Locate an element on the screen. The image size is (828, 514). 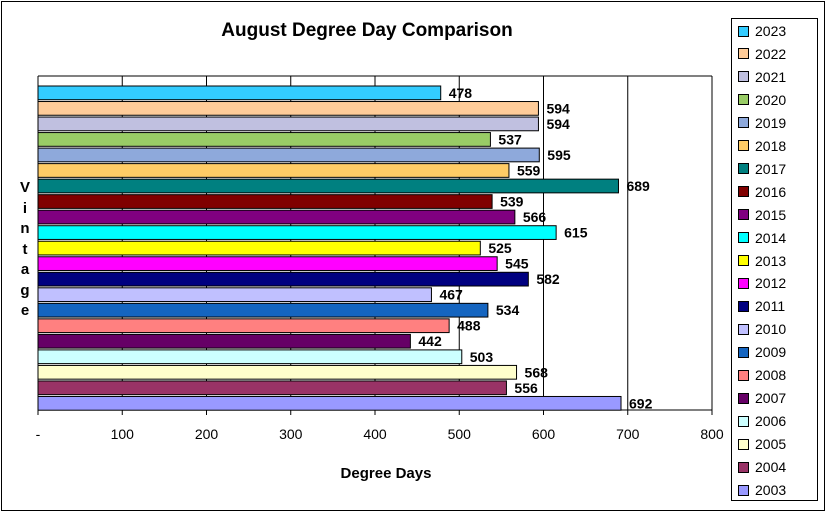
data-label: 488 is located at coordinates (469, 326).